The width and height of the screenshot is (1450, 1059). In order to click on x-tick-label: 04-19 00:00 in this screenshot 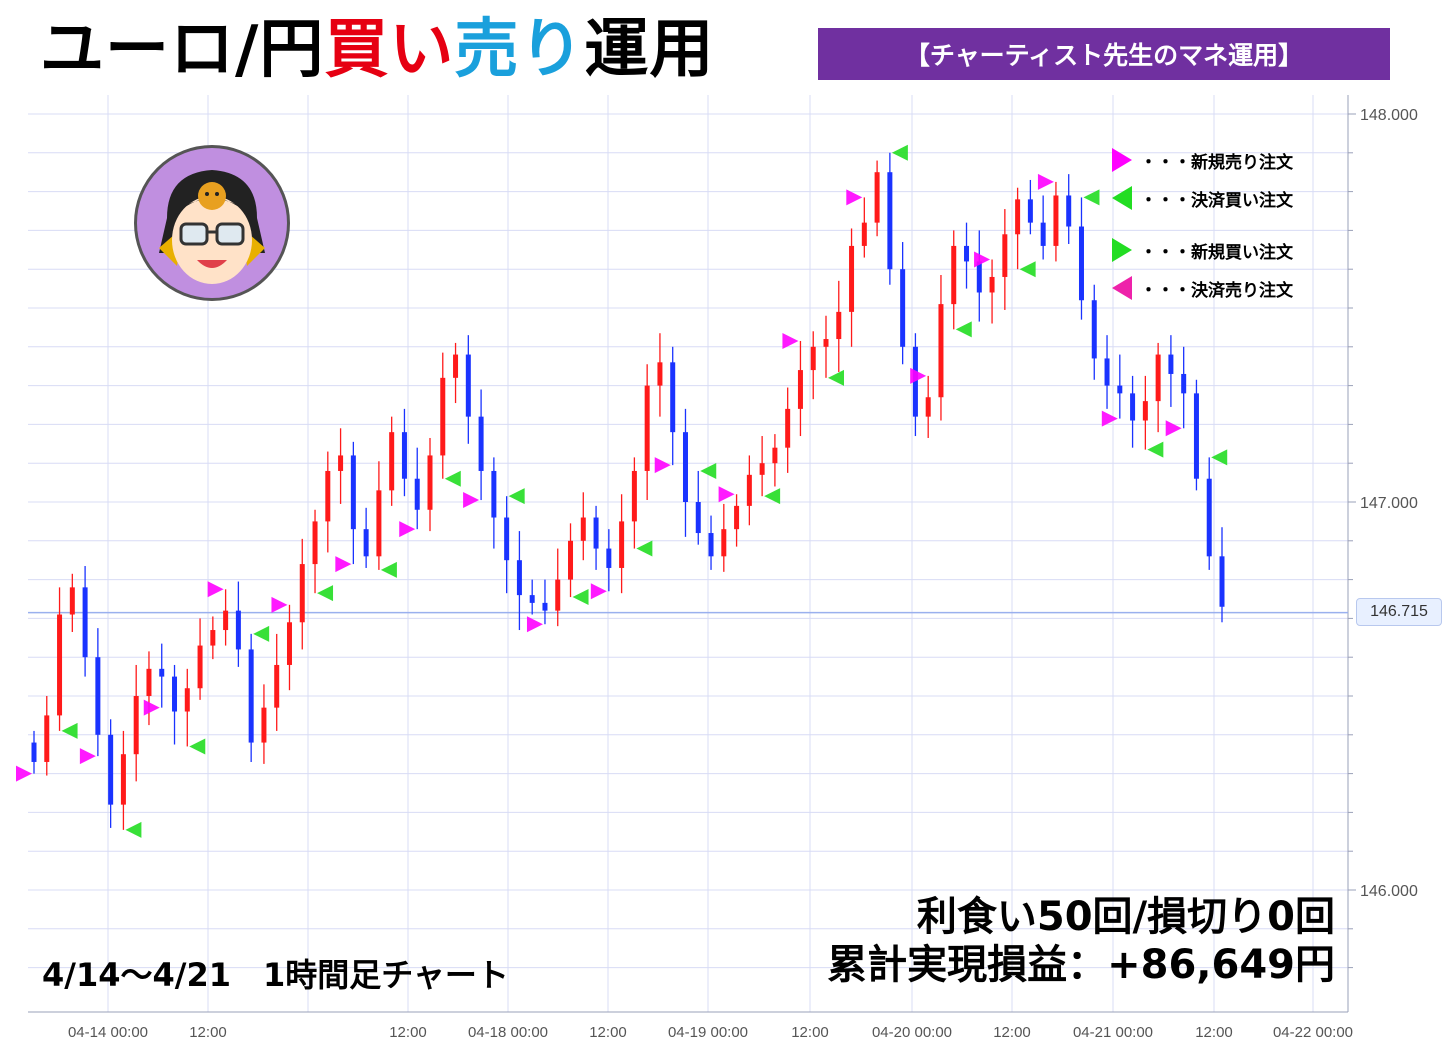, I will do `click(708, 1032)`.